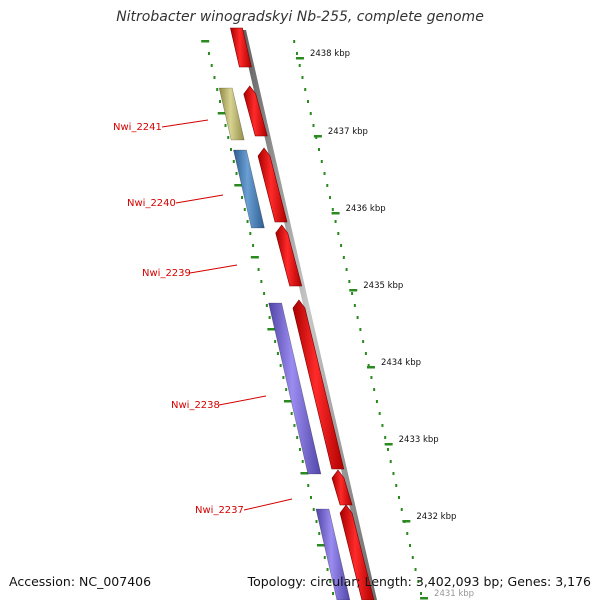 The height and width of the screenshot is (600, 600). I want to click on gene-nwi-2238-bar, so click(295, 388).